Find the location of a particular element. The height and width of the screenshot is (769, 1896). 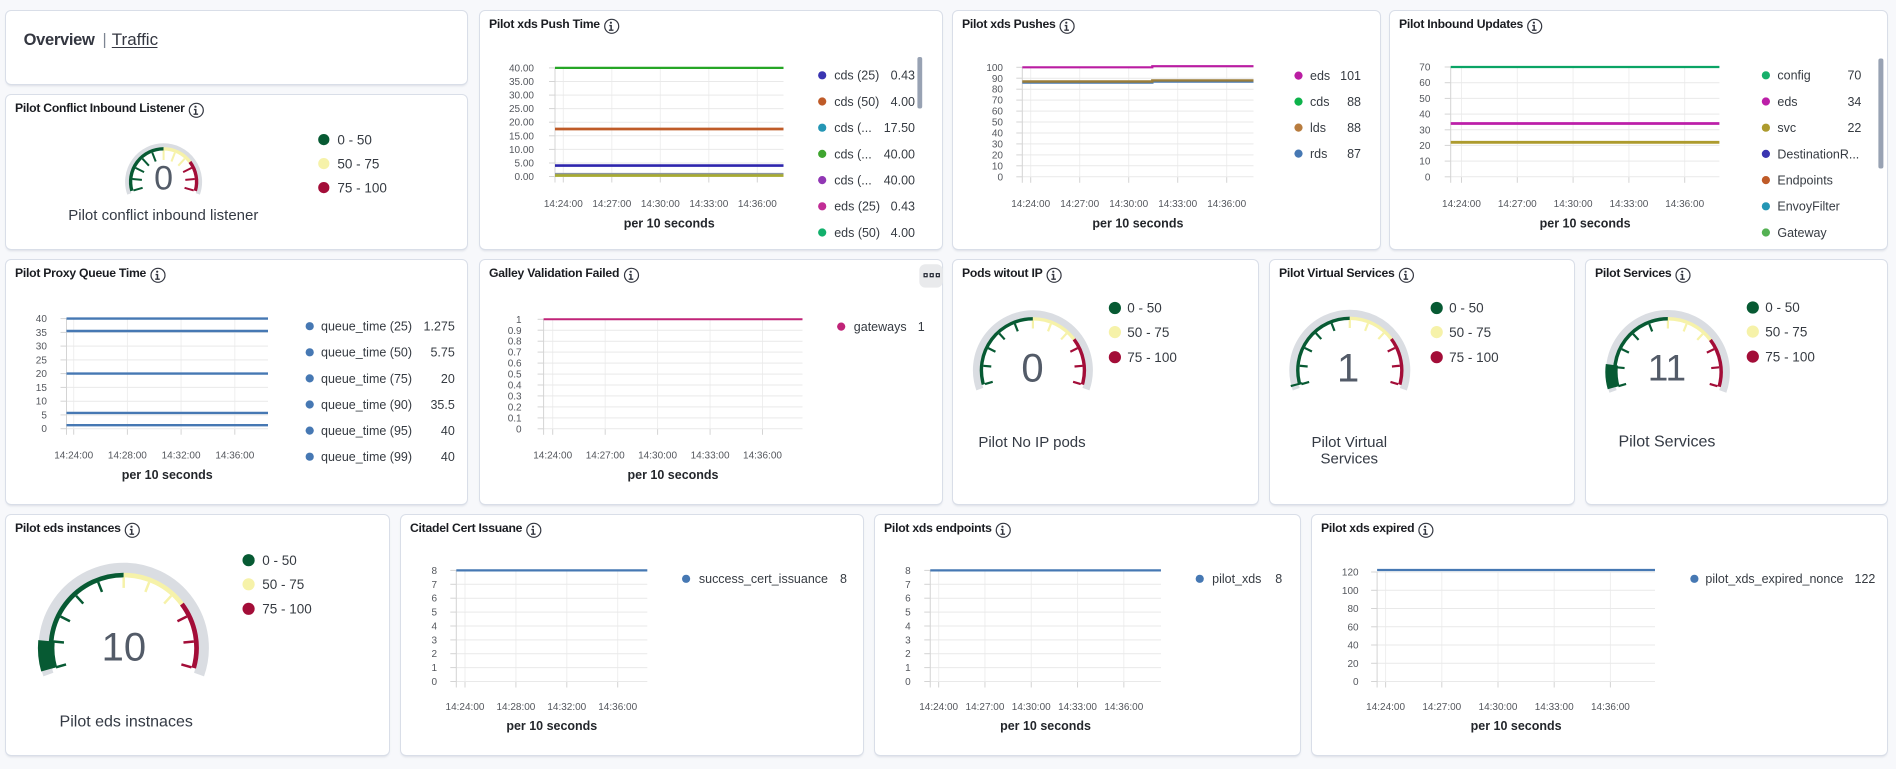

svg-text: config is located at coordinates (1793, 76).